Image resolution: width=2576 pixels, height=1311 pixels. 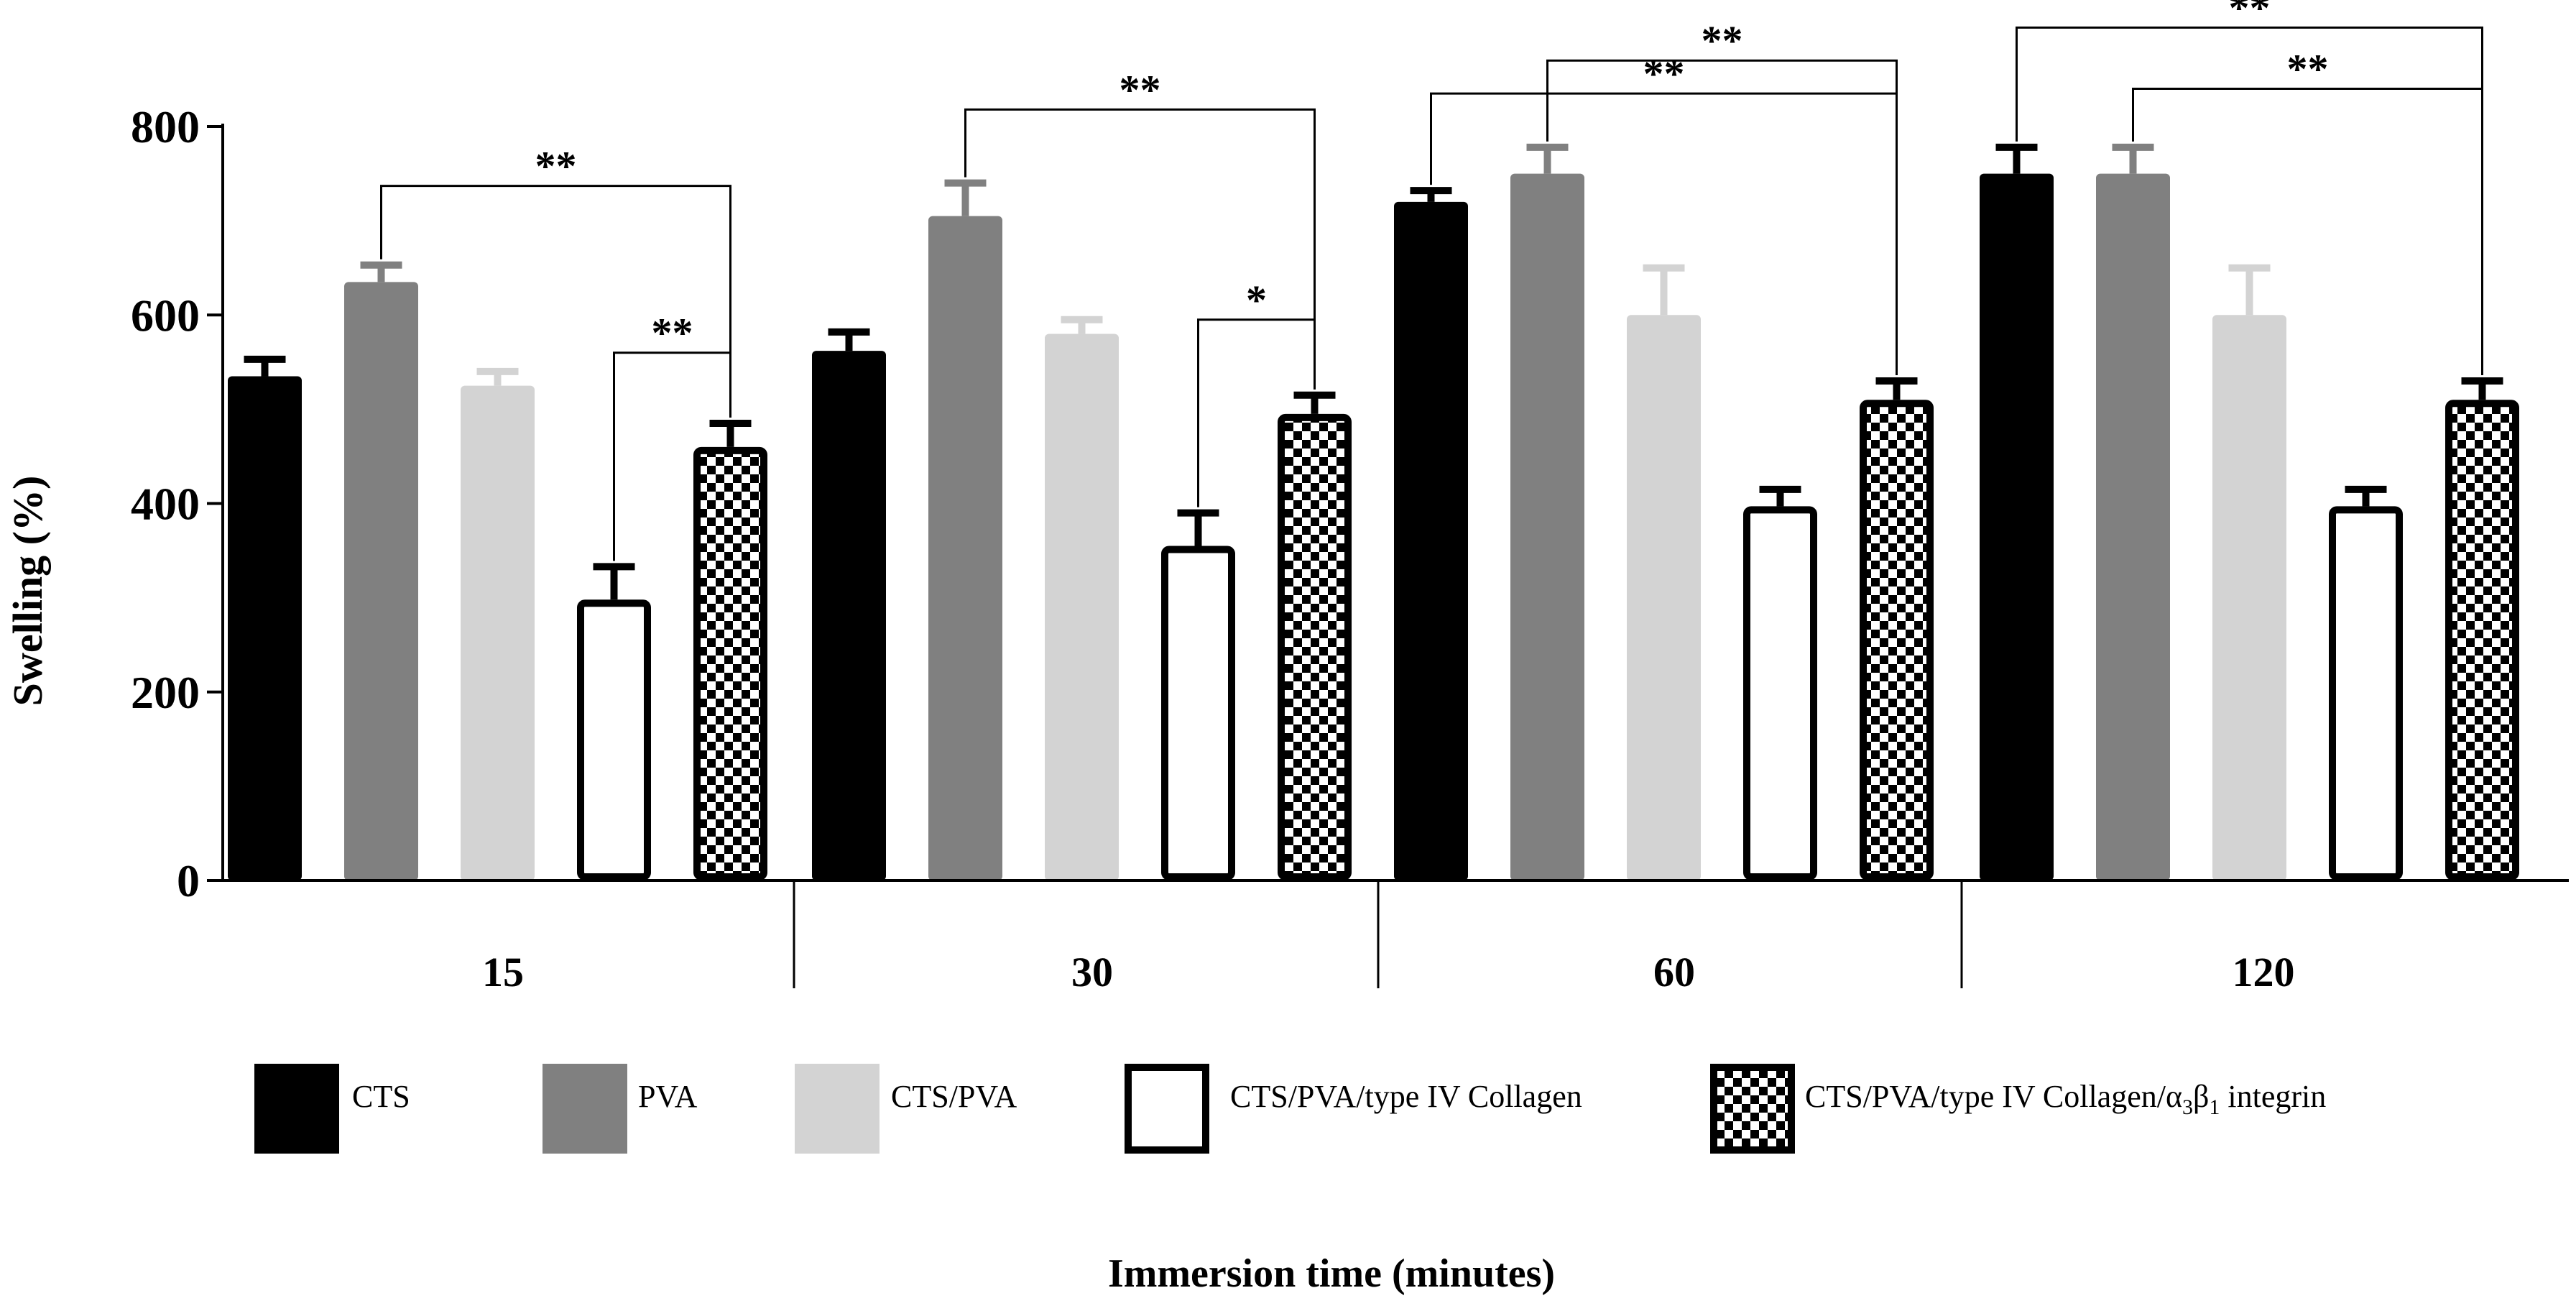 What do you see at coordinates (1092, 972) in the screenshot?
I see `x-category-label: 30` at bounding box center [1092, 972].